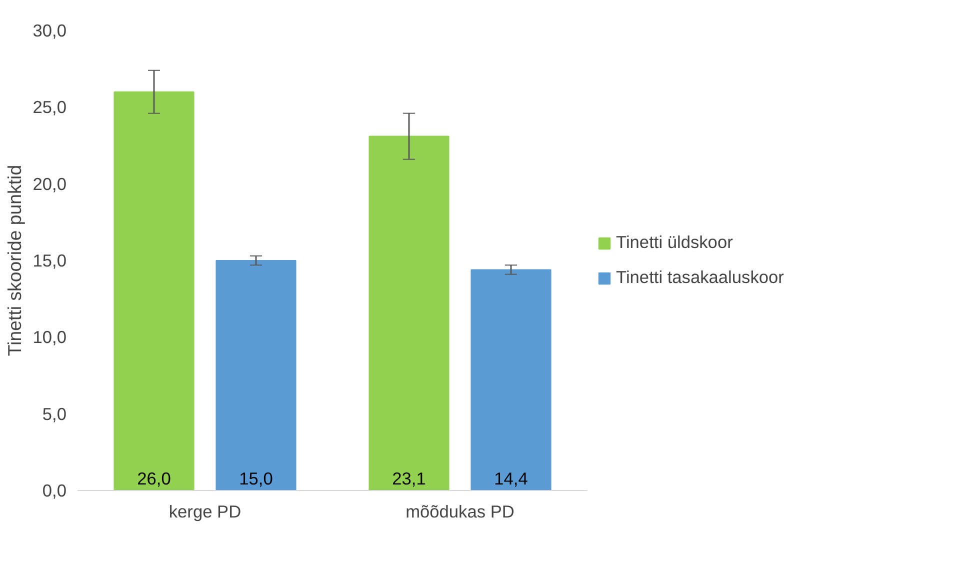 The image size is (957, 580). I want to click on data-label: 14,4, so click(511, 478).